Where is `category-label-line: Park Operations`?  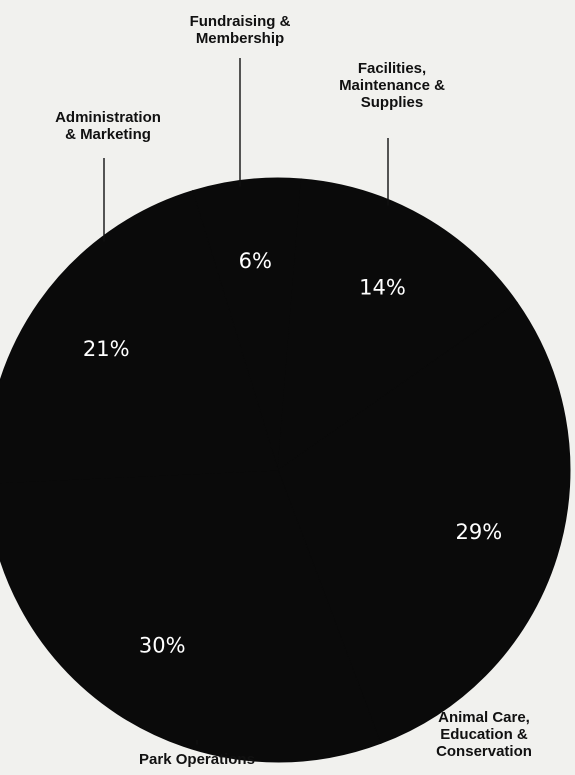
category-label-line: Park Operations is located at coordinates (197, 759).